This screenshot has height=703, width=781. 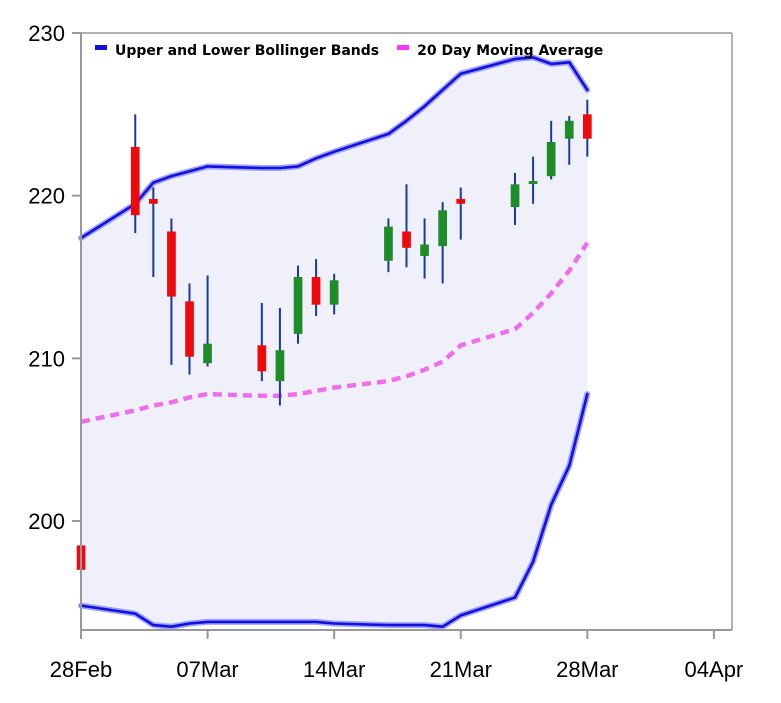 I want to click on x-tick-label: 28Feb, so click(x=81, y=669).